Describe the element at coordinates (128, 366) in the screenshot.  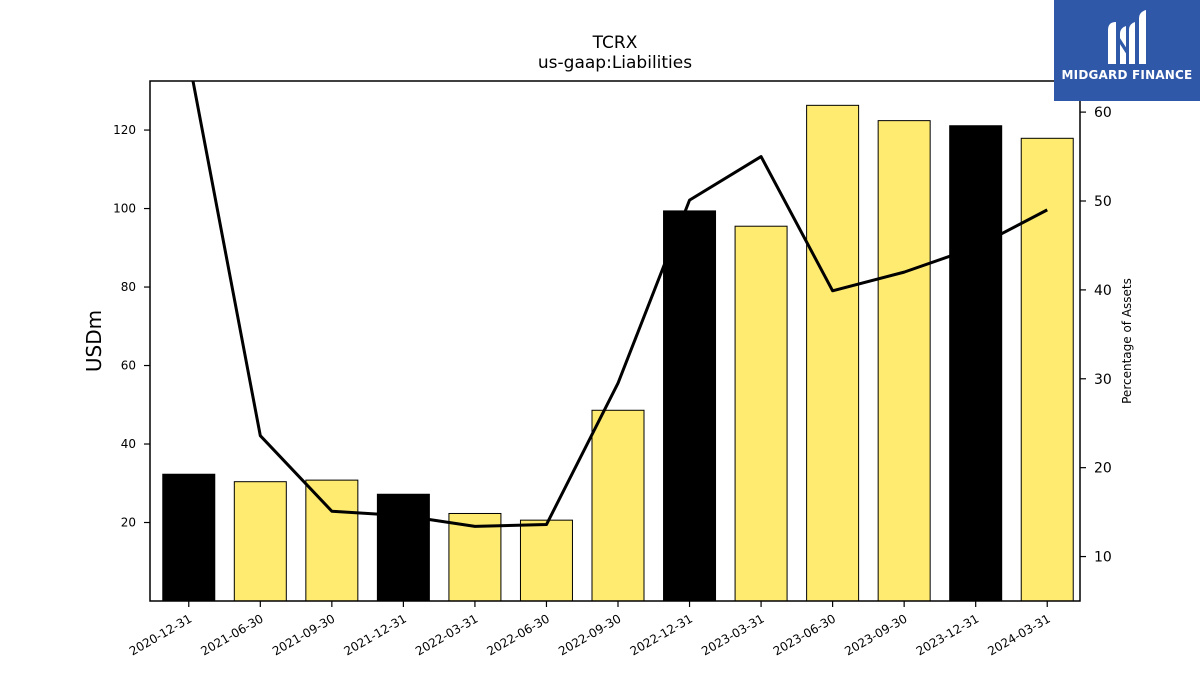
I see `y-tick-left-label: 60` at that location.